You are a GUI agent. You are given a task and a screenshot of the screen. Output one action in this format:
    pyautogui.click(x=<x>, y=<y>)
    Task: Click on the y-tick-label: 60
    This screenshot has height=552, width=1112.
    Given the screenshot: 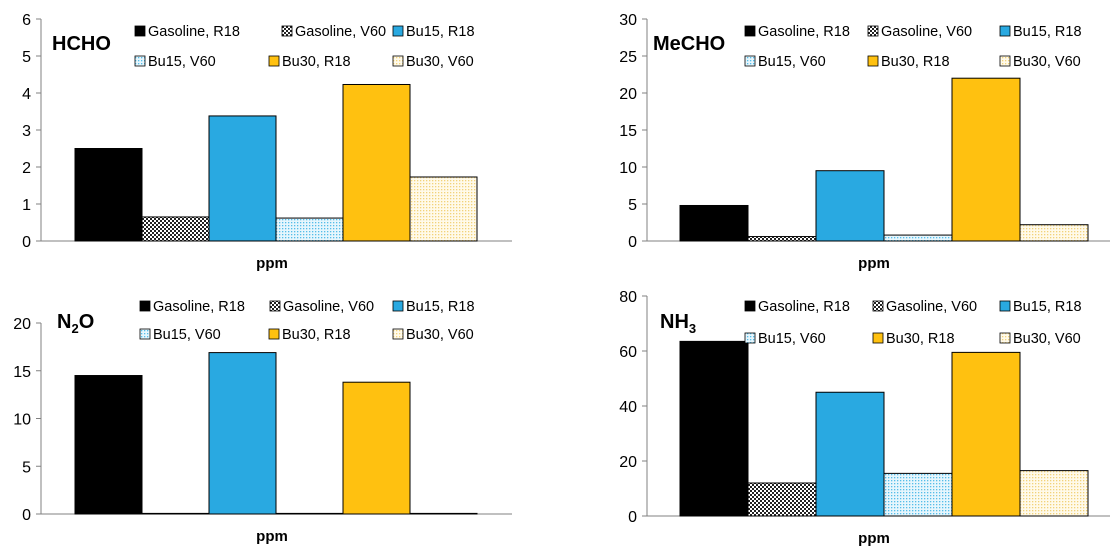 What is the action you would take?
    pyautogui.click(x=628, y=352)
    